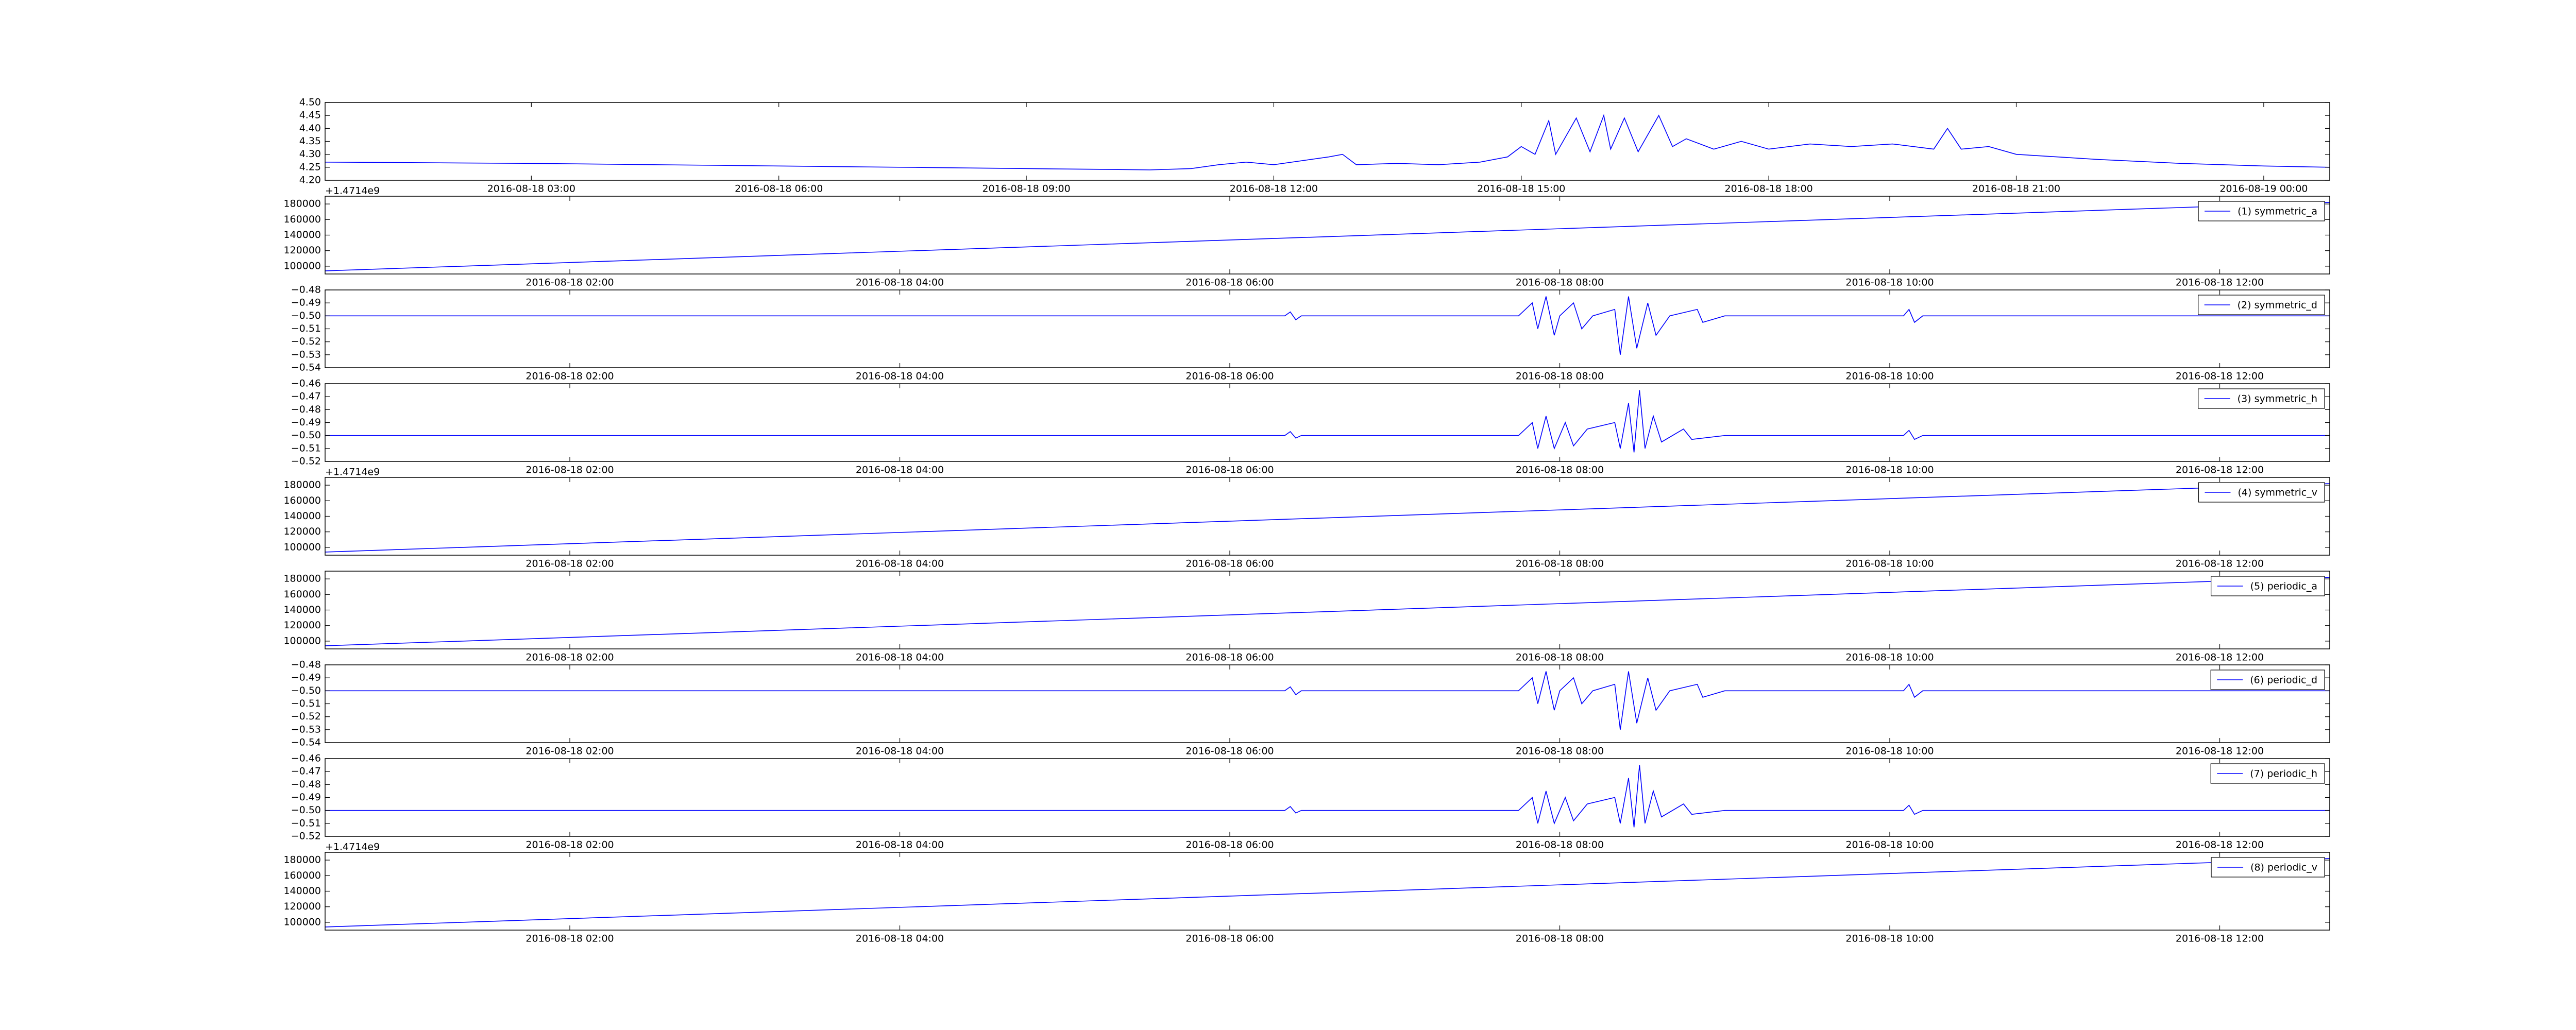 The width and height of the screenshot is (2576, 1030). I want to click on legend-label: (4) symmetric_v, so click(2277, 493).